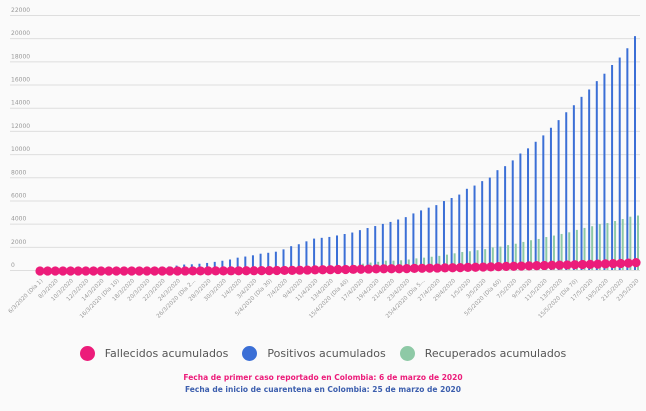 The image size is (646, 411). I want to click on legend-item-fallecidos: Fallecidos acumulados, so click(154, 353).